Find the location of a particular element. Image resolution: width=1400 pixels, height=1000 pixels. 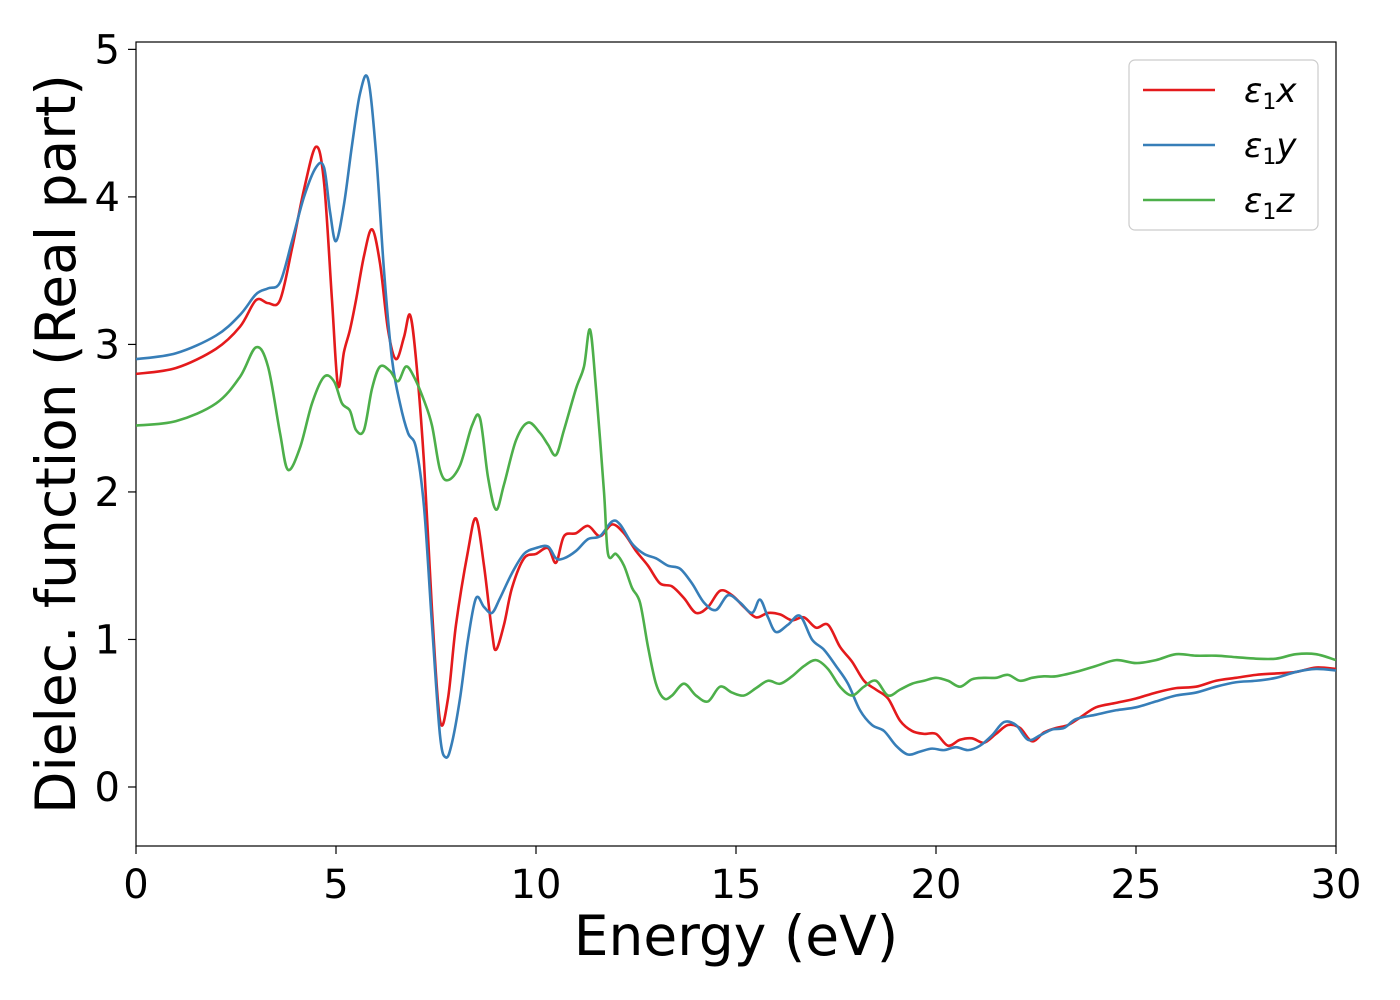

y-axis: 0 1 2 3 4 5 is located at coordinates (115, 419).